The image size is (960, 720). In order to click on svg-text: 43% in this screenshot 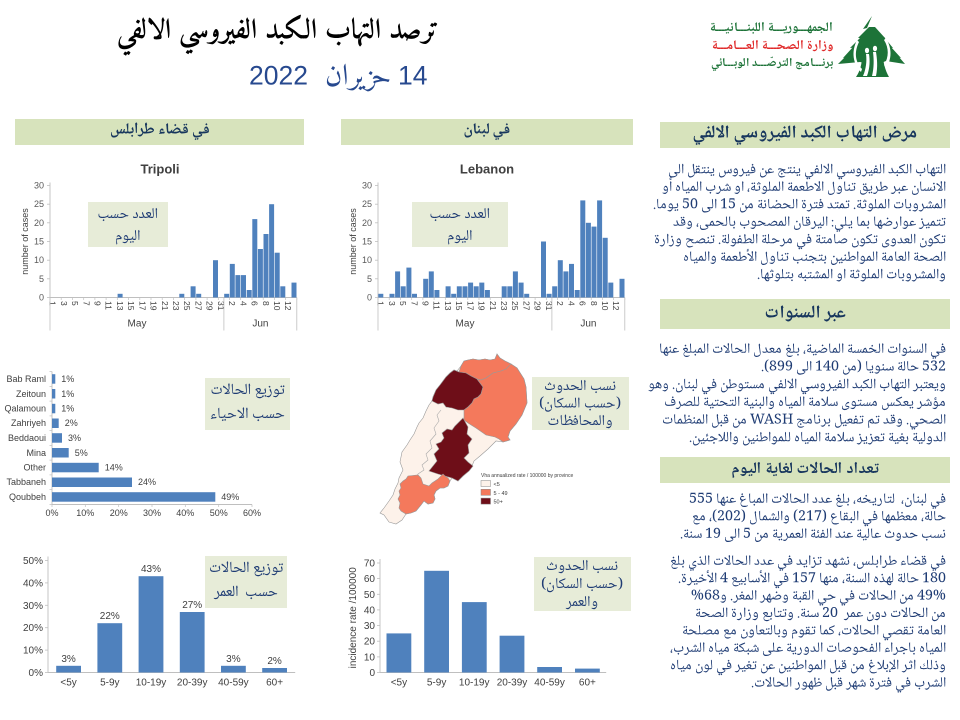, I will do `click(151, 569)`.